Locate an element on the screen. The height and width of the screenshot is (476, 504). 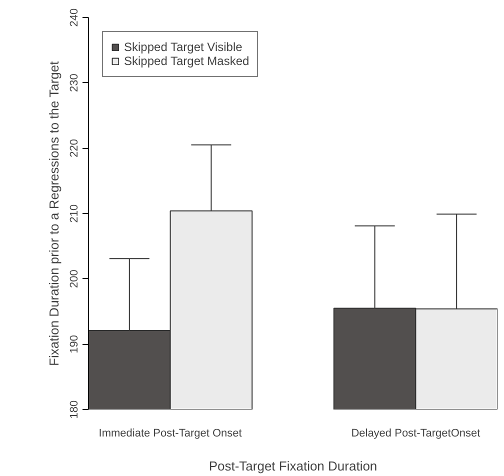
y-tick-label: 210 is located at coordinates (74, 213).